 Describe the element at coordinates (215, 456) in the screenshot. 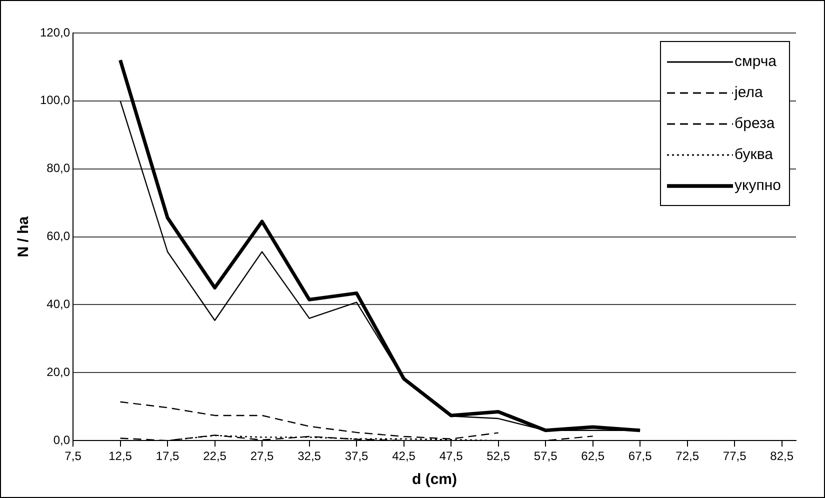

I see `x-tick-label: 22,5` at that location.